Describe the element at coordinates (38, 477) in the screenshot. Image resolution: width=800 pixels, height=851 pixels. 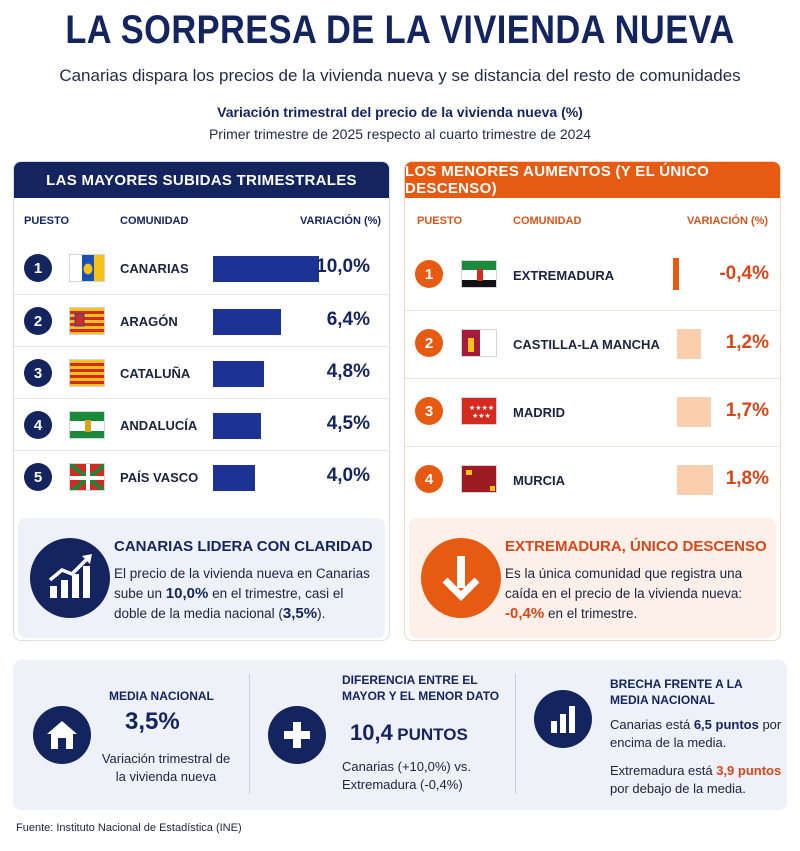
I see `rank-badge: 5` at that location.